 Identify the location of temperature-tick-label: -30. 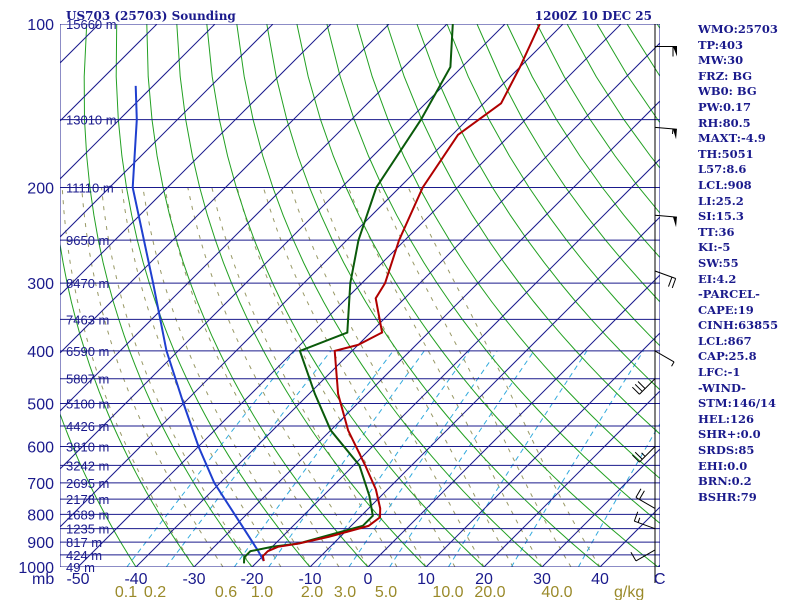
(193, 579).